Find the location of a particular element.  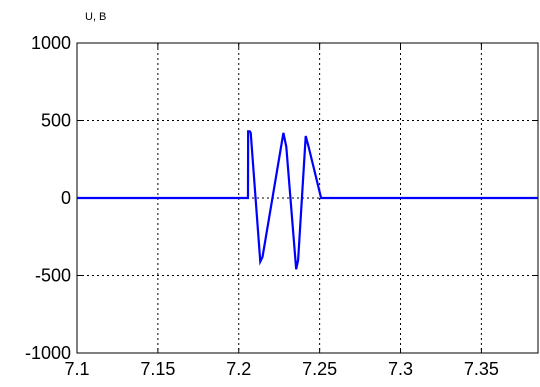

x-tick-label: 7.25 is located at coordinates (319, 369).